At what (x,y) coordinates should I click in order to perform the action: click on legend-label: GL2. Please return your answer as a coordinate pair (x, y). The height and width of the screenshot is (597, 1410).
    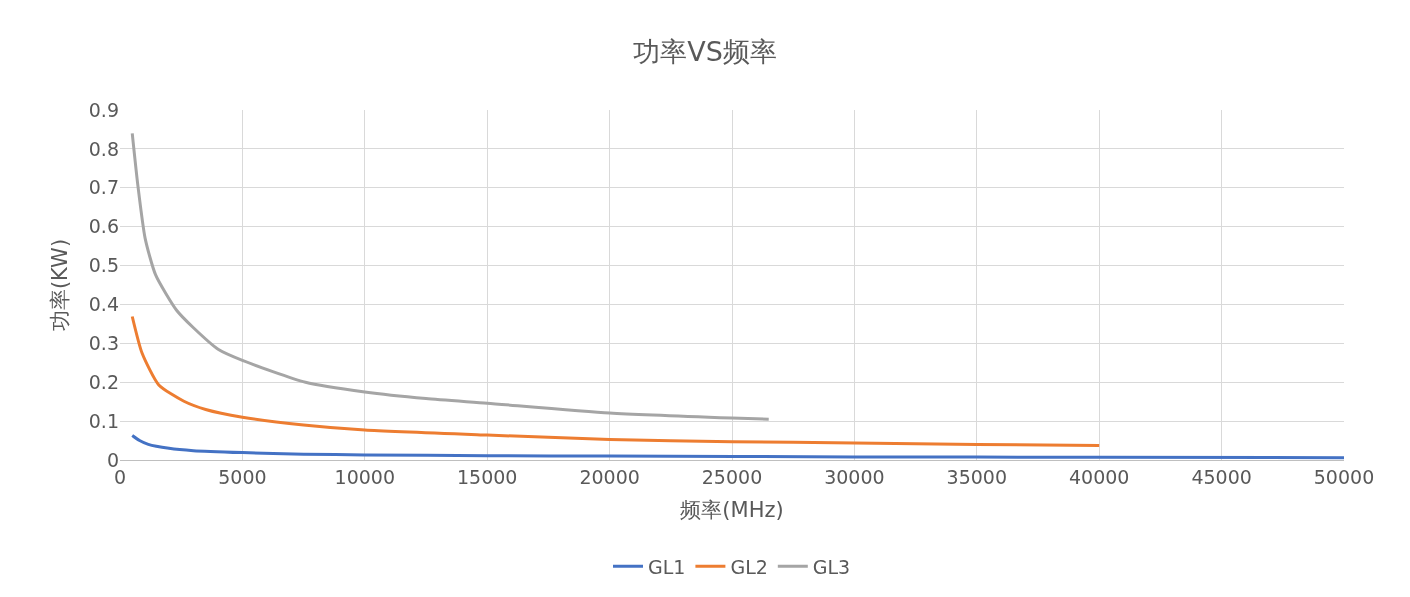
    Looking at the image, I should click on (749, 566).